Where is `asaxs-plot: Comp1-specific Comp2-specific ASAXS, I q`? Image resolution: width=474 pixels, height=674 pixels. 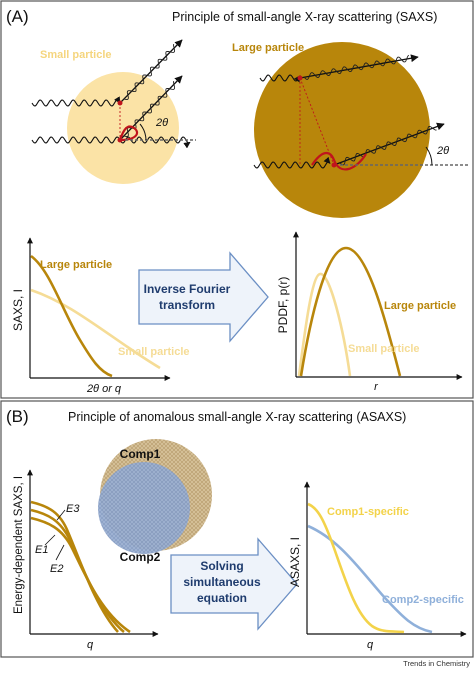 asaxs-plot: Comp1-specific Comp2-specific ASAXS, I q is located at coordinates (377, 566).